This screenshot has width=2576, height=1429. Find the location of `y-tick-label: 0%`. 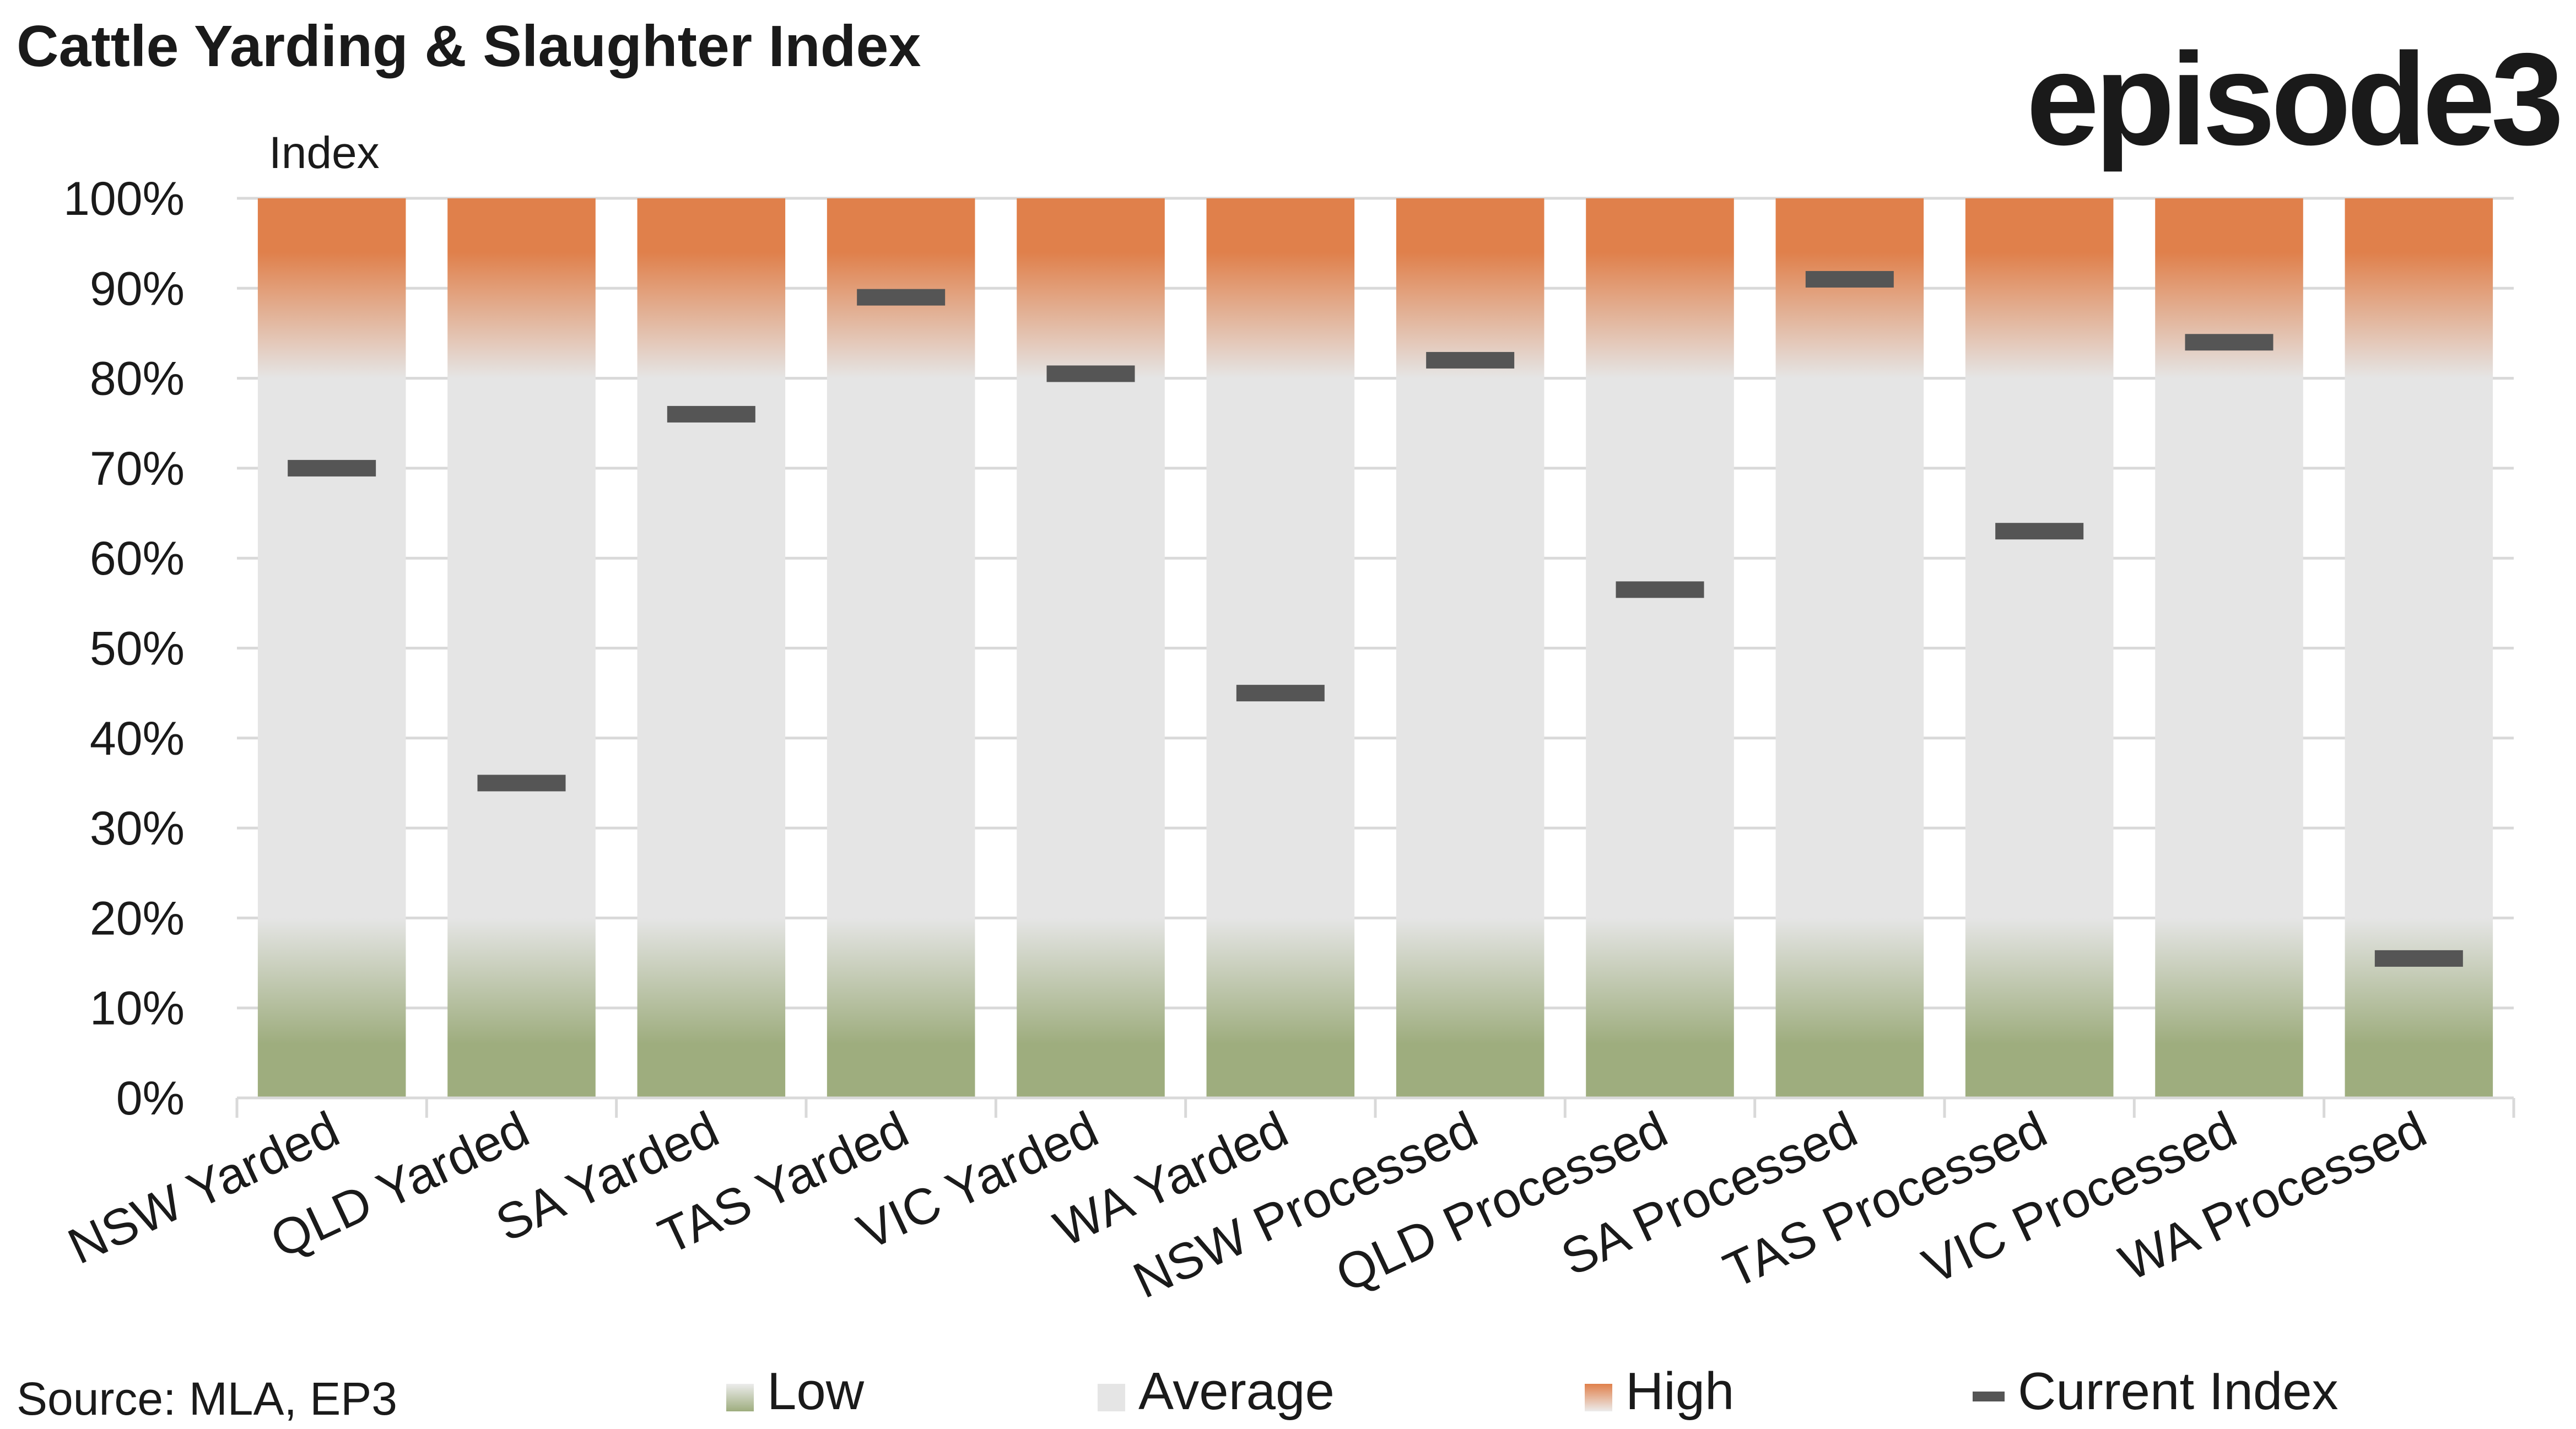

y-tick-label: 0% is located at coordinates (150, 1098).